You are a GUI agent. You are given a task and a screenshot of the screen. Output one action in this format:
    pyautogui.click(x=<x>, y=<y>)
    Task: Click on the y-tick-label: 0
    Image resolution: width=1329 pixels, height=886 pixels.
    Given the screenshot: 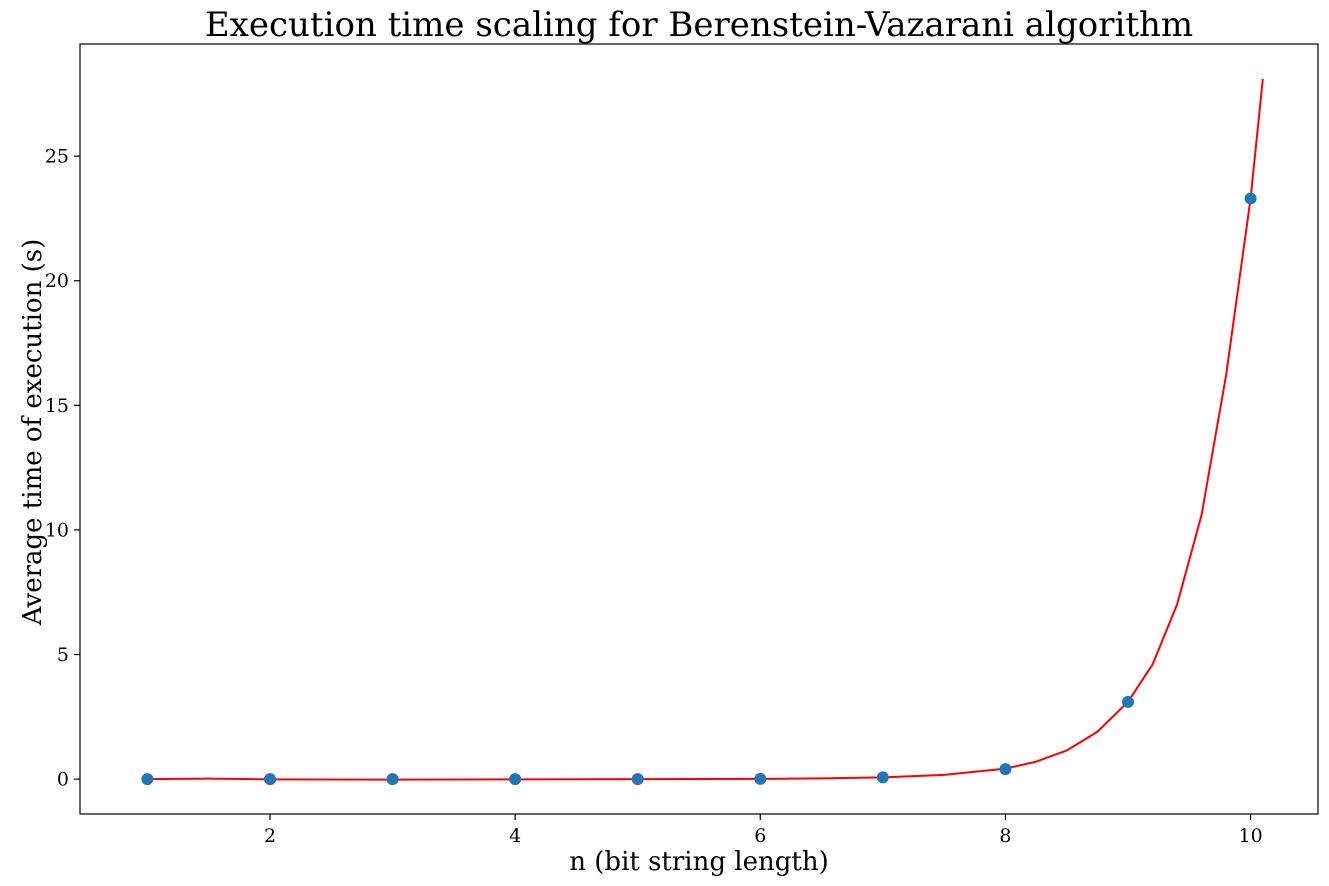 What is the action you would take?
    pyautogui.click(x=63, y=780)
    